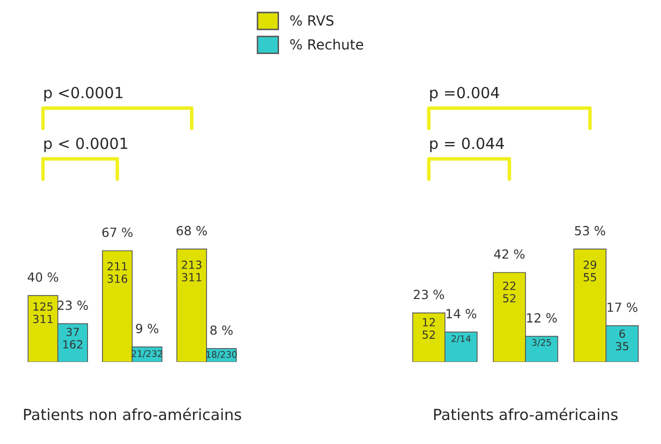 The width and height of the screenshot is (661, 444). What do you see at coordinates (133, 414) in the screenshot?
I see `x-axis-title: Patients non afro-américains` at bounding box center [133, 414].